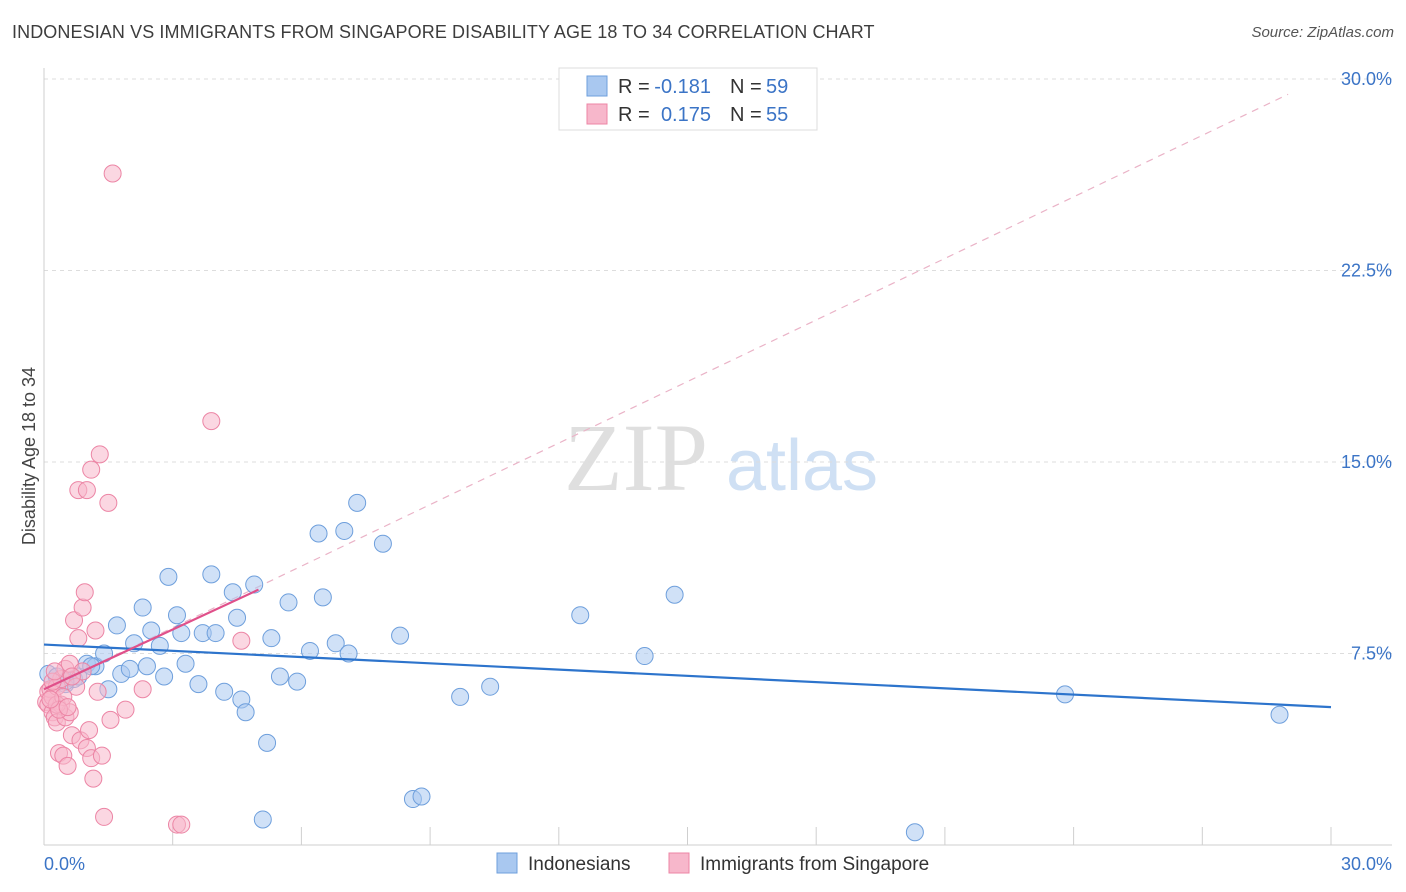 This screenshot has height=892, width=1406. What do you see at coordinates (634, 87) in the screenshot?
I see `legend-r-label: R =` at bounding box center [634, 87].